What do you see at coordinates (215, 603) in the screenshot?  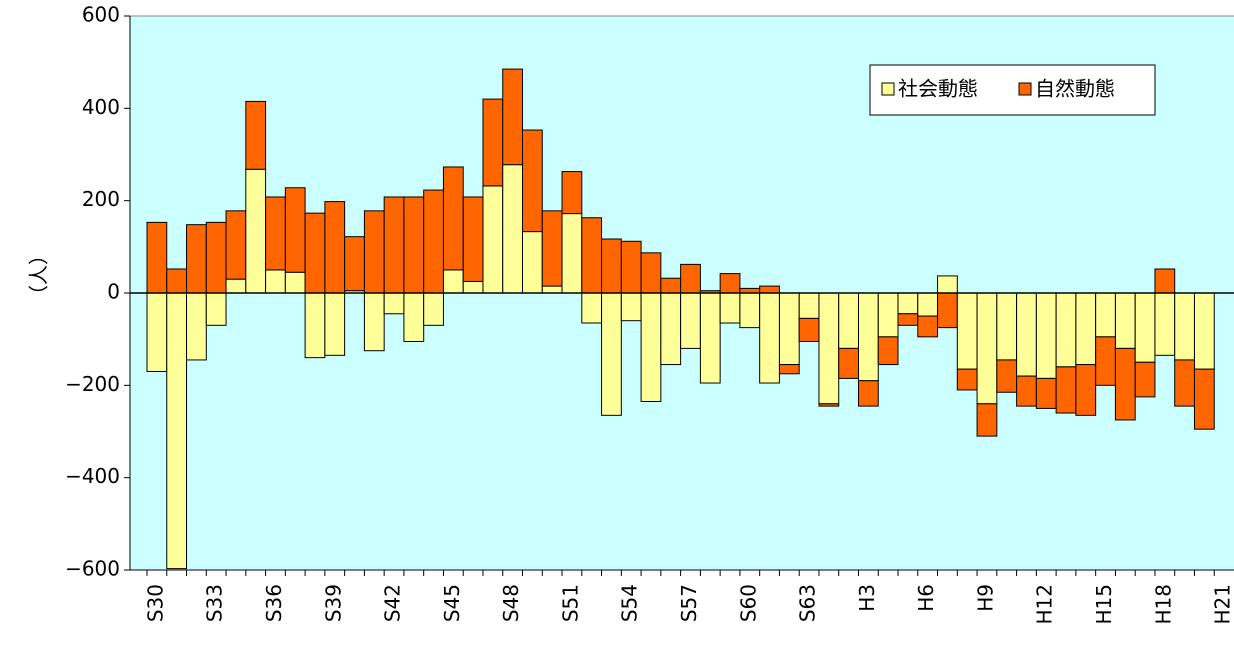 I see `x-tick-label: S33` at bounding box center [215, 603].